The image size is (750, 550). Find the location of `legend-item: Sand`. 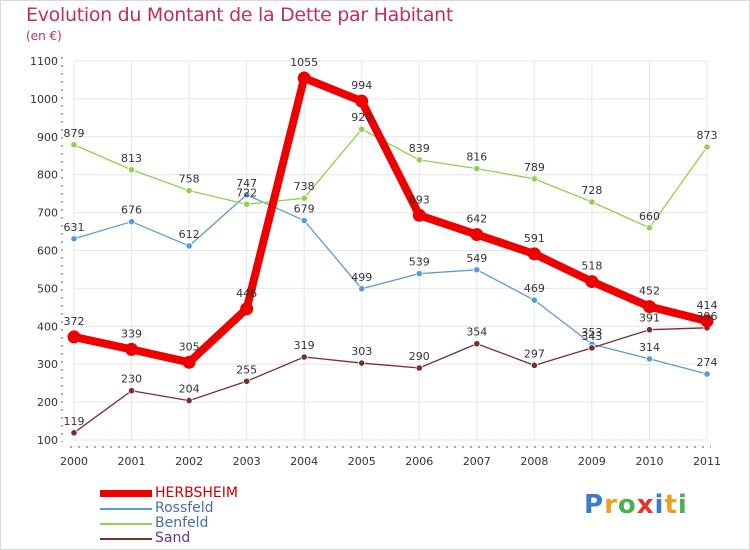

legend-item: Sand is located at coordinates (200, 538).